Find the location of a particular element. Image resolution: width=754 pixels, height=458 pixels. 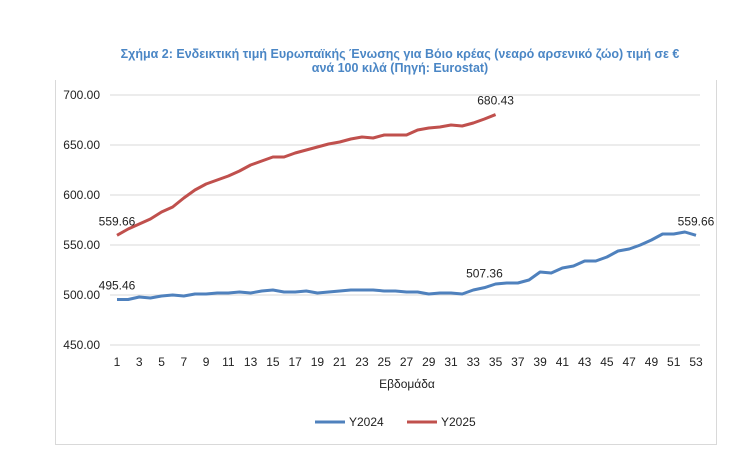

legend-label: Y2024 is located at coordinates (366, 422).